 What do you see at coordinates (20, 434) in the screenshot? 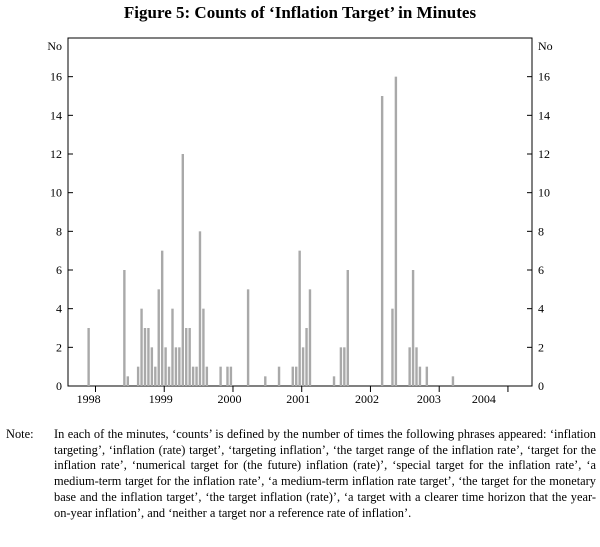
I see `note-label: Note:` at bounding box center [20, 434].